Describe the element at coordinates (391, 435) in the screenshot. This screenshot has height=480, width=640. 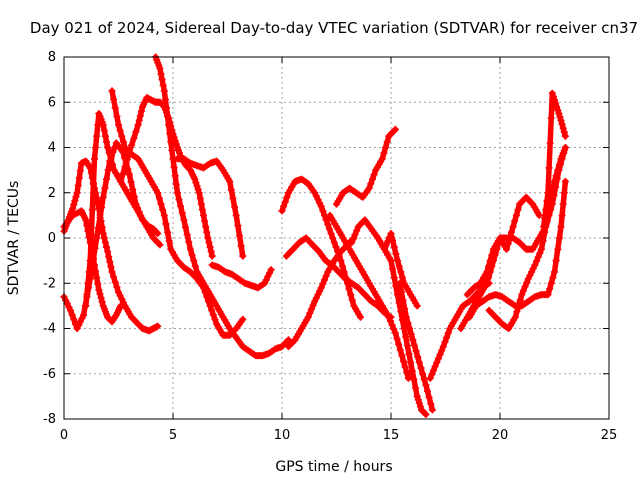
I see `x-tick-label: 15` at that location.